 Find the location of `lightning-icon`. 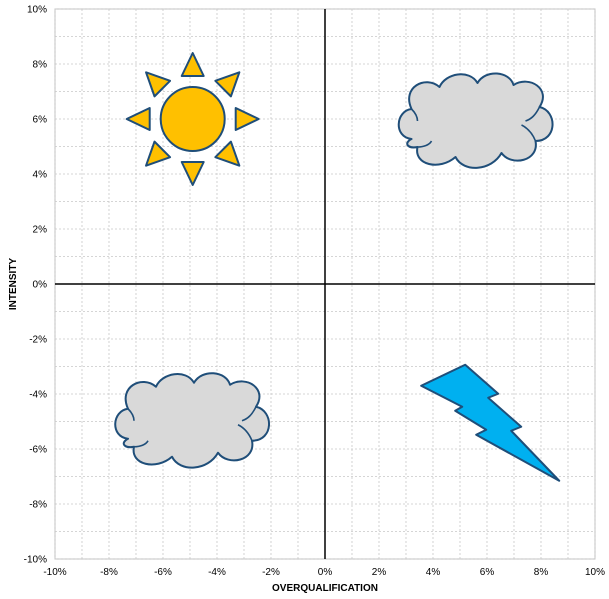

lightning-icon is located at coordinates (490, 422).